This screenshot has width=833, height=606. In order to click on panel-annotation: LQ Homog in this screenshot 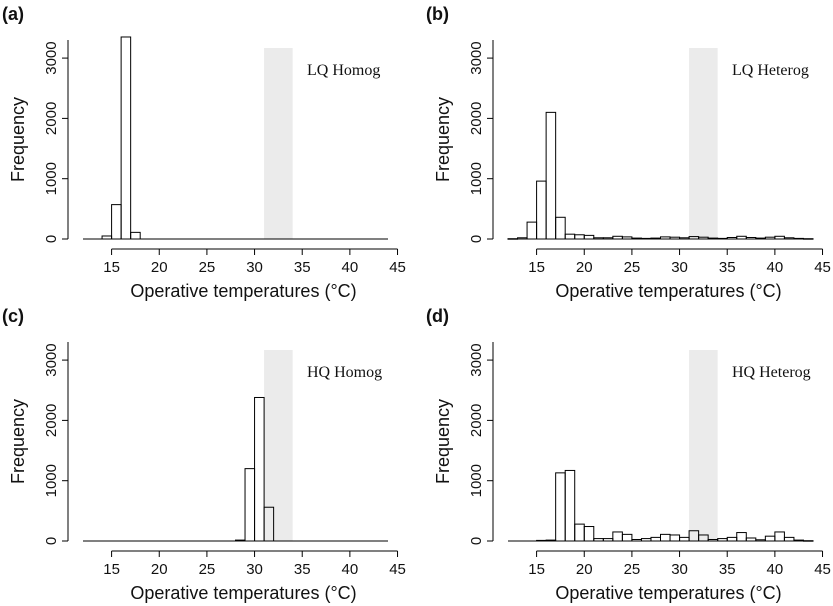, I will do `click(343, 70)`.